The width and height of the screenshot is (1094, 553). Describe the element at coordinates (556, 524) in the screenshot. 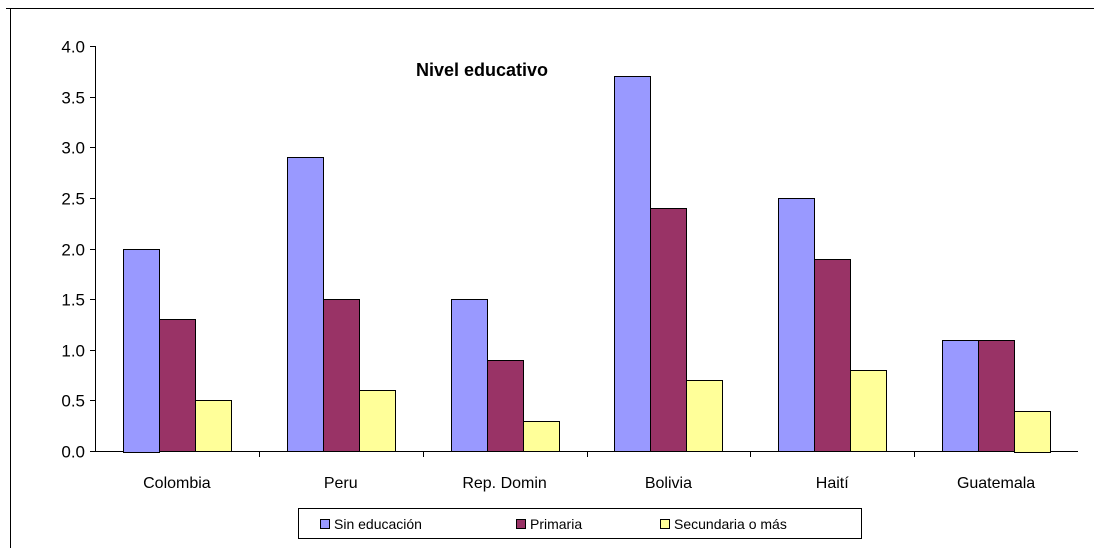

I see `legend-label: Primaria` at that location.